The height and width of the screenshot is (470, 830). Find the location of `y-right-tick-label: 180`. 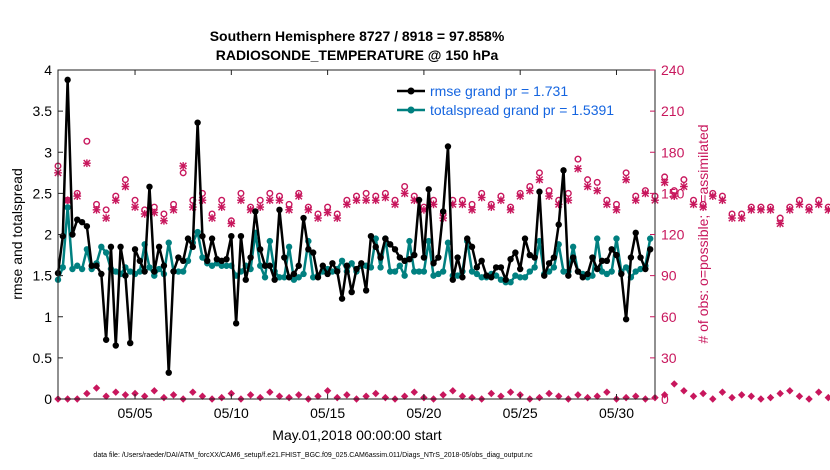

y-right-tick-label: 180 is located at coordinates (673, 152).